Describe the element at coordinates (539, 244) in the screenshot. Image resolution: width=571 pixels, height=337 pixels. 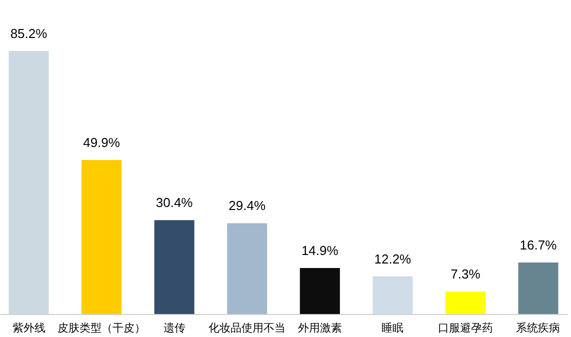
I see `data-label: 16.7%` at that location.